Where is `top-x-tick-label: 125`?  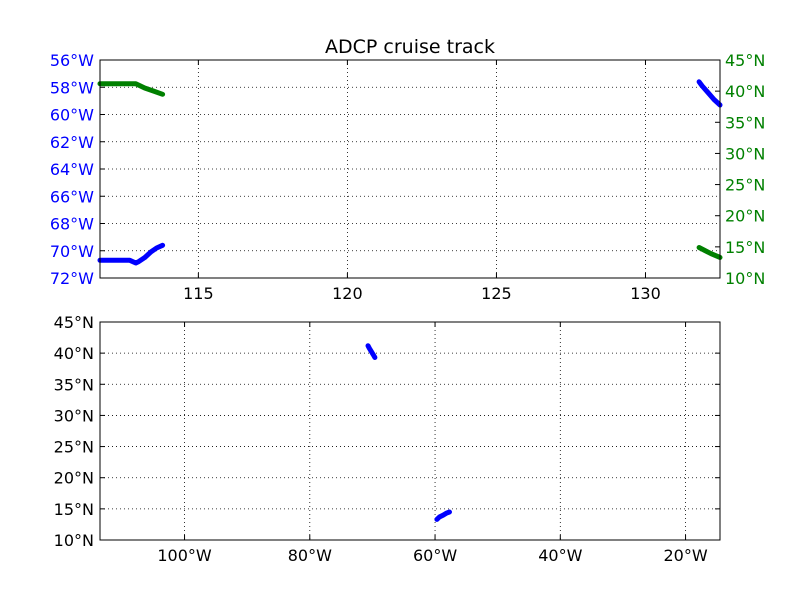 top-x-tick-label: 125 is located at coordinates (496, 293).